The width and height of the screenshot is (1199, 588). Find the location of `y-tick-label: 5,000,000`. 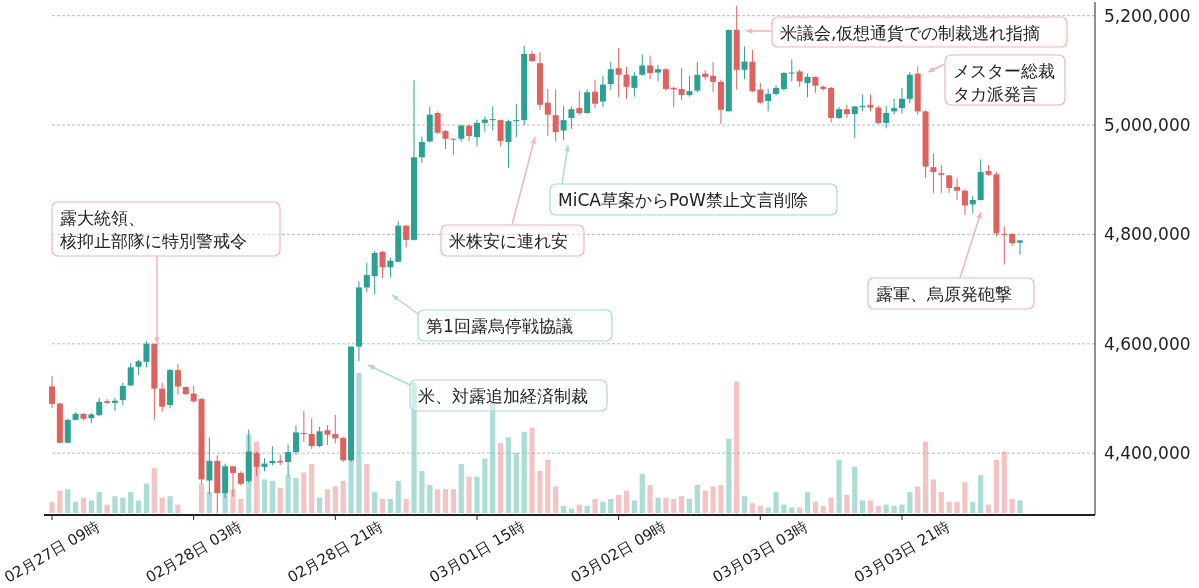

y-tick-label: 5,000,000 is located at coordinates (1147, 125).